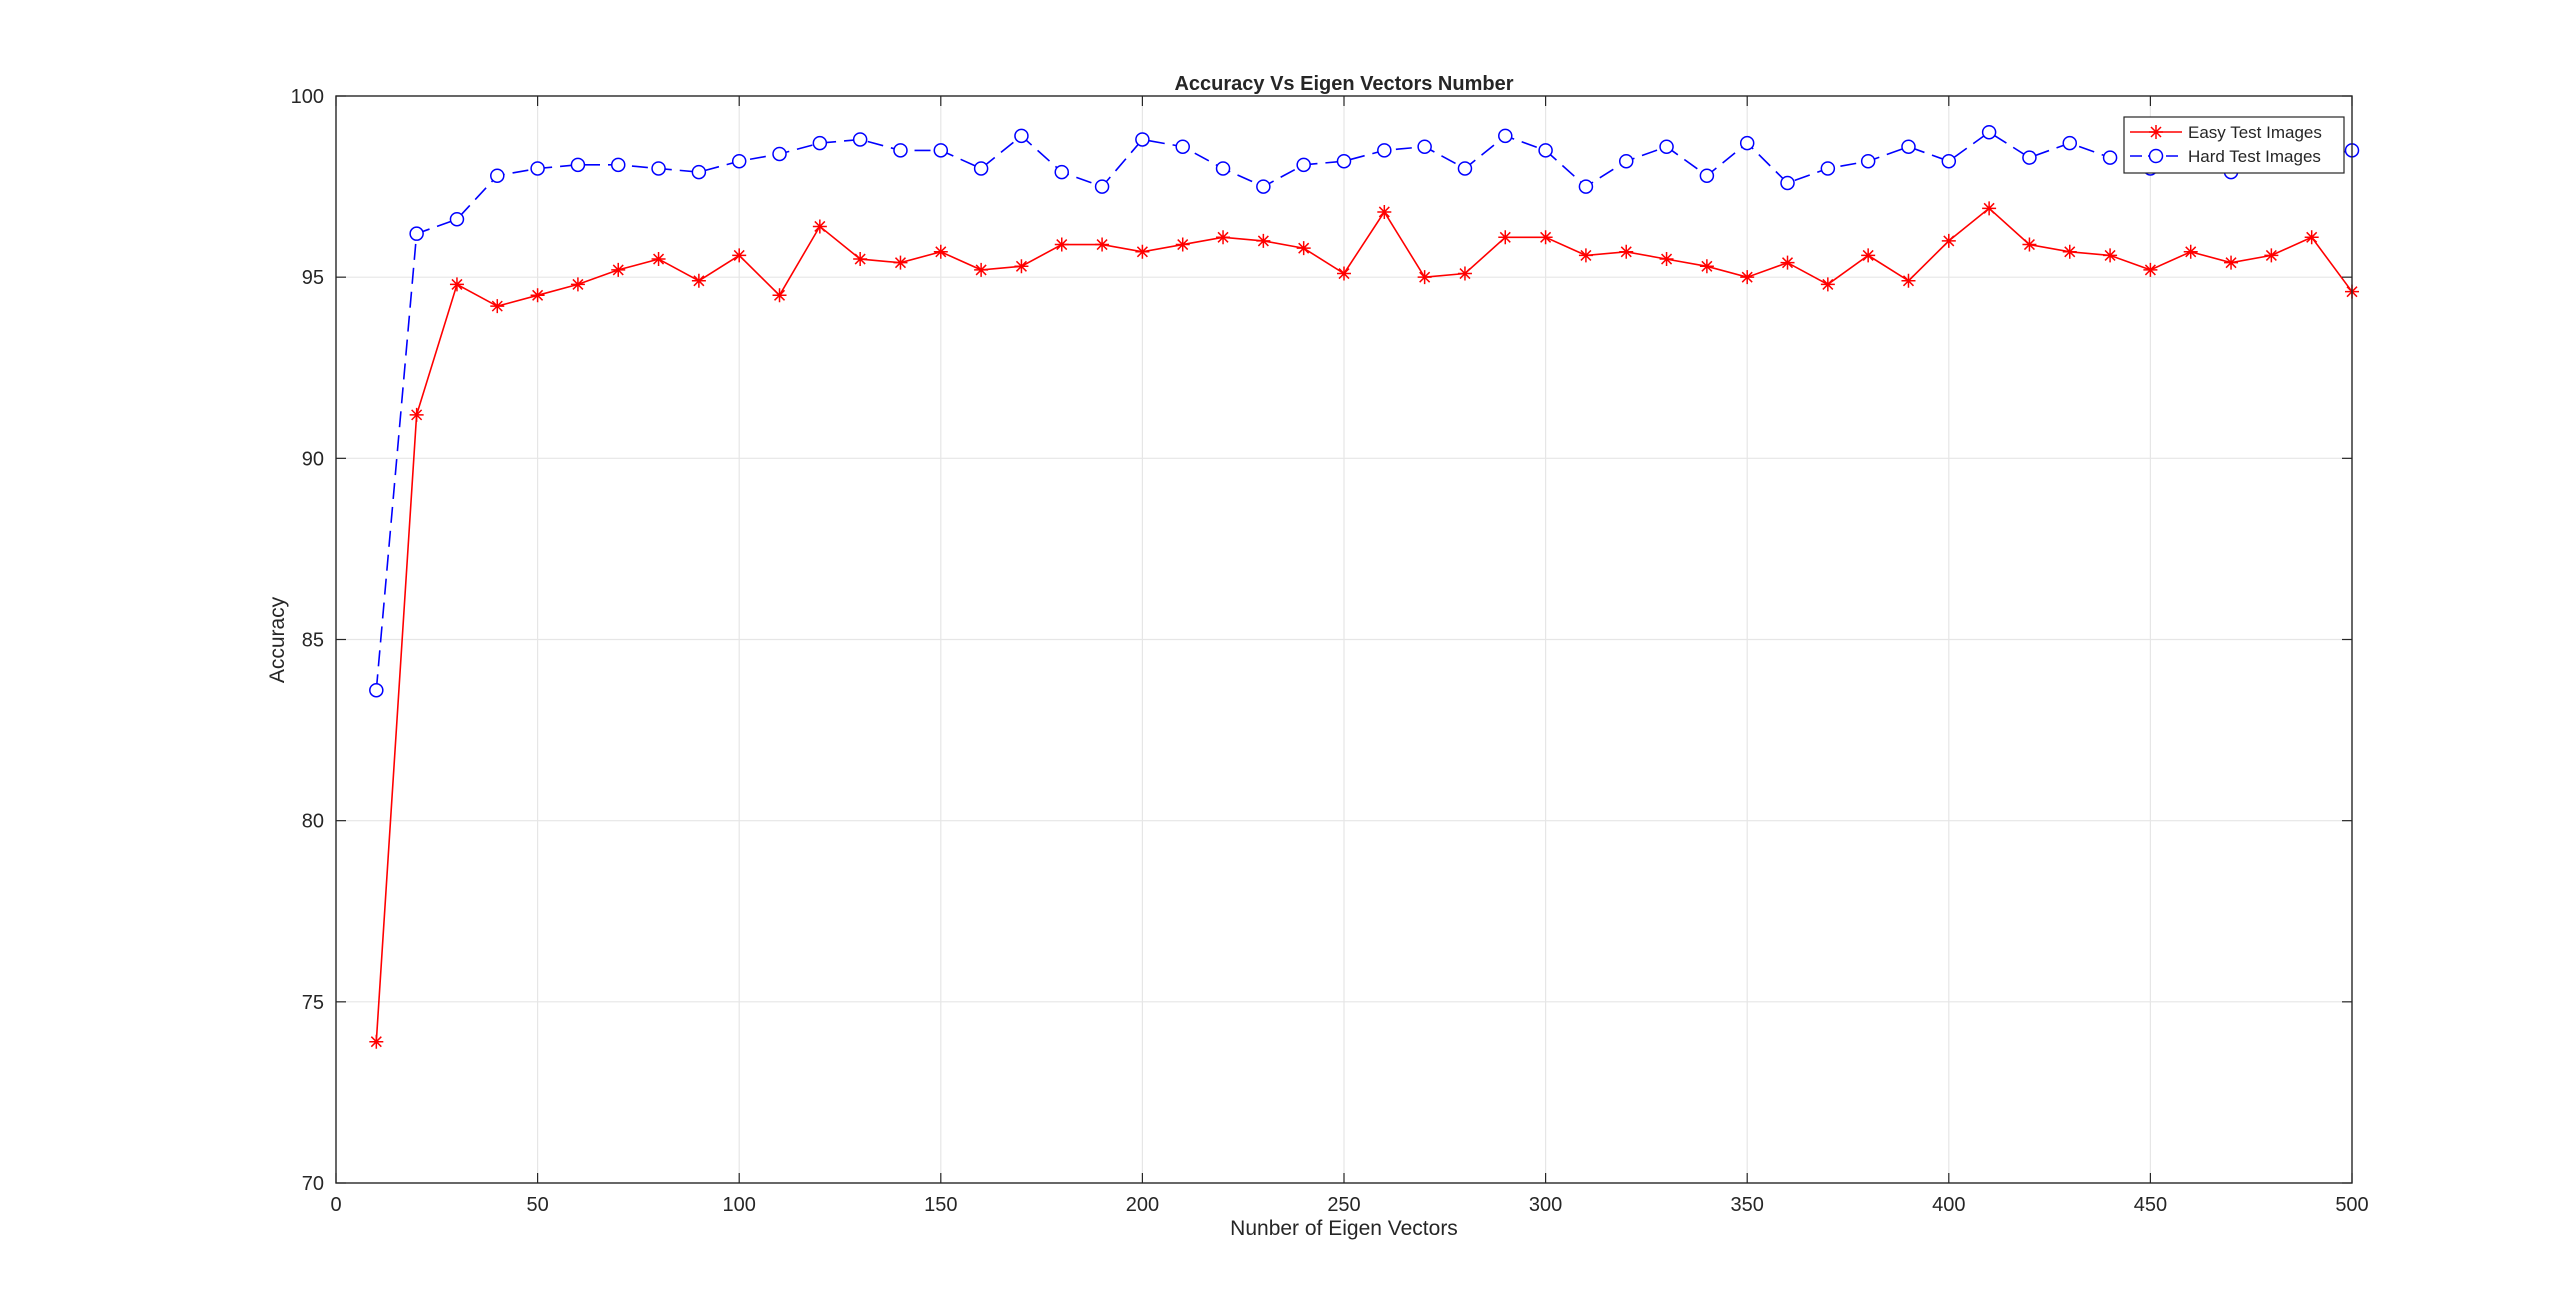 The image size is (2560, 1310). I want to click on y-tick-label: 85, so click(313, 641).